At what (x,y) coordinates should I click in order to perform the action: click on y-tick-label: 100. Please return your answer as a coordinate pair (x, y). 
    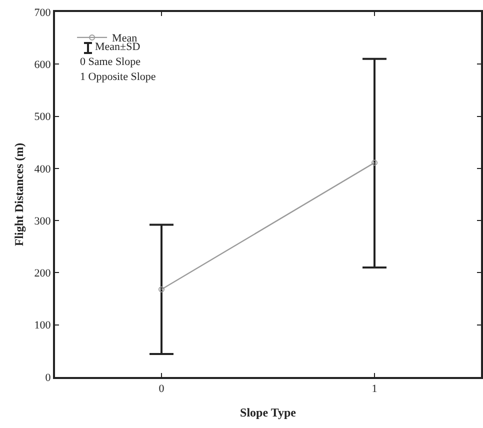
    Looking at the image, I should click on (43, 326).